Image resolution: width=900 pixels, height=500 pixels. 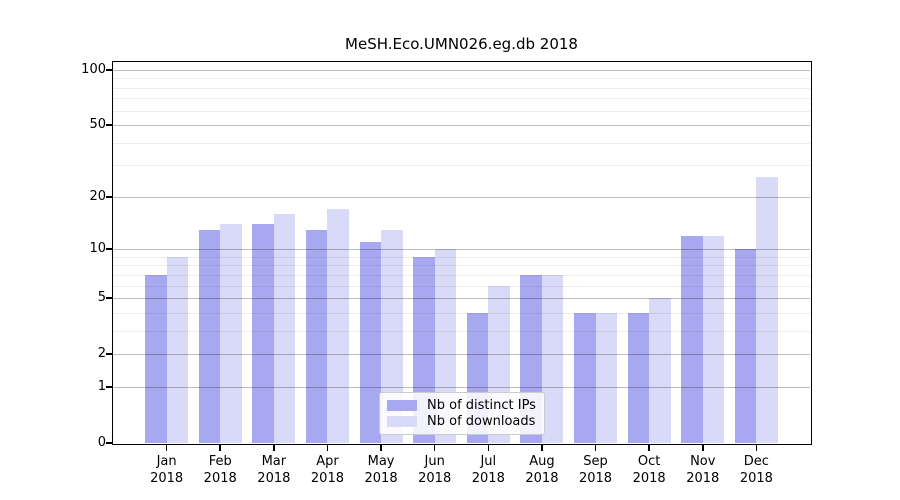 What do you see at coordinates (317, 336) in the screenshot?
I see `bar-ips-apr` at bounding box center [317, 336].